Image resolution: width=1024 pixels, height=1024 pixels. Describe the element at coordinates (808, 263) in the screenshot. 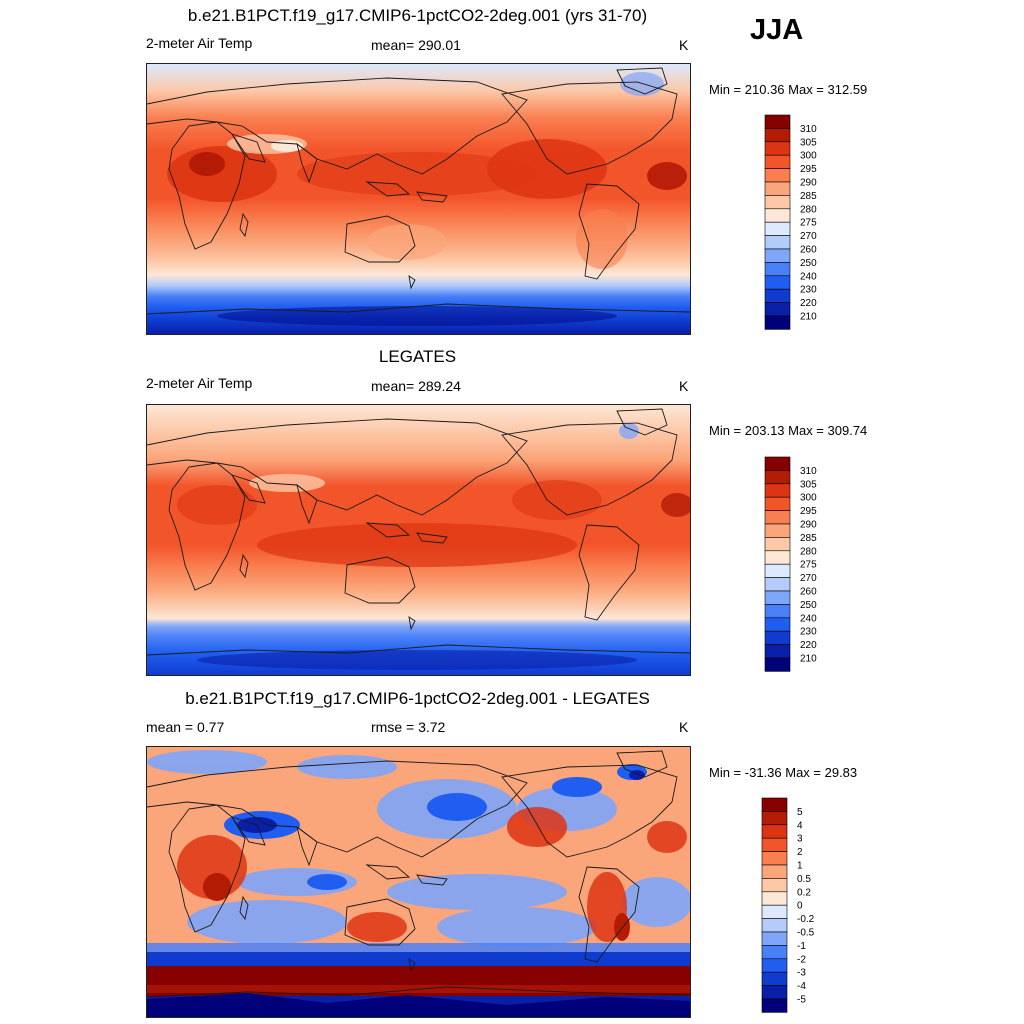

I see `panel-1-colorbar-label: 250` at that location.